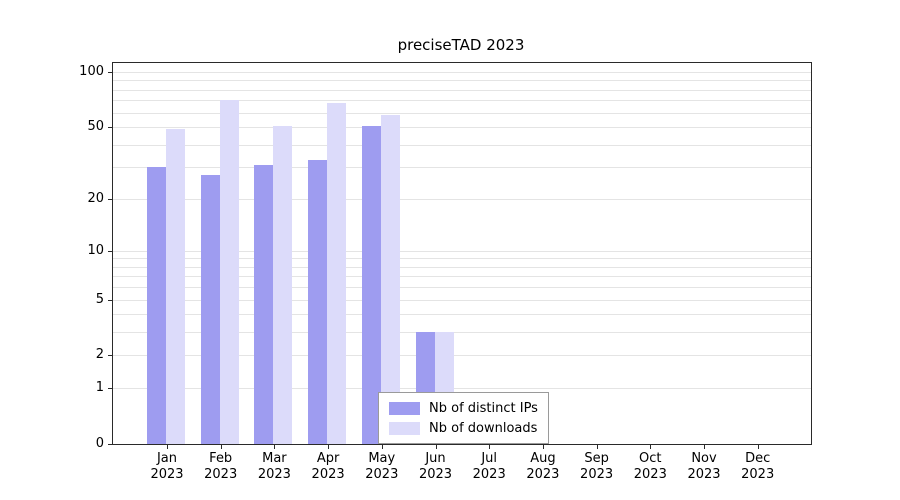  What do you see at coordinates (95, 198) in the screenshot?
I see `y-tick-label: 20` at bounding box center [95, 198].